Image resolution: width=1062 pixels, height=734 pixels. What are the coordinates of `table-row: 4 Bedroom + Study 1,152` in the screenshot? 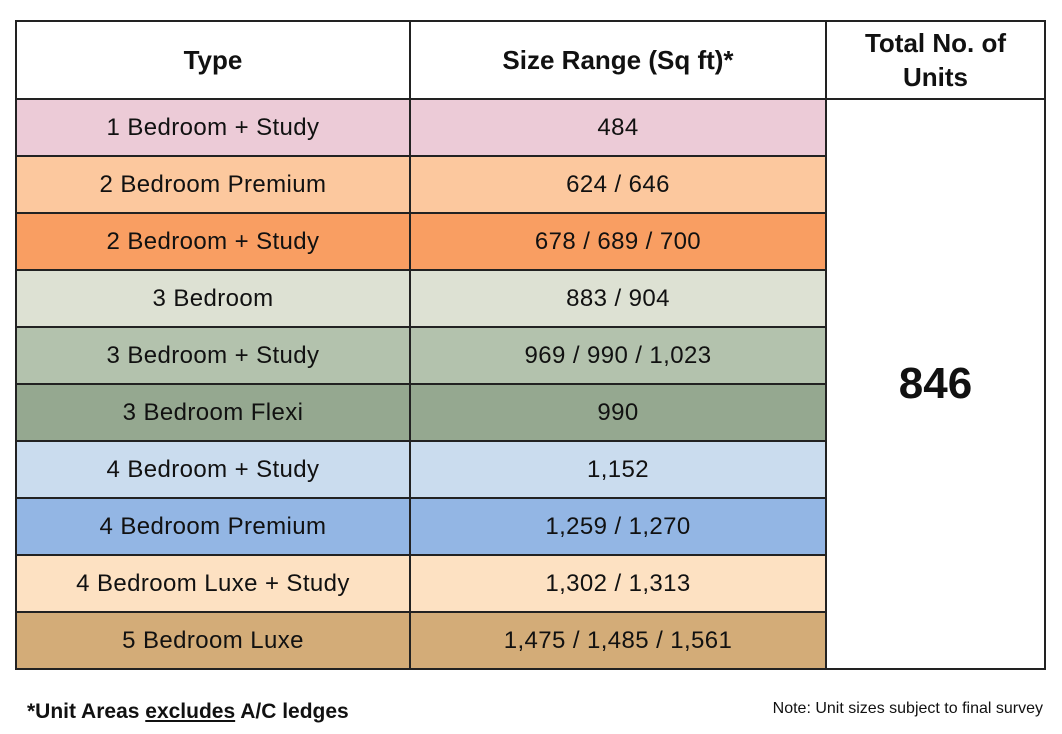 It's located at (530, 469).